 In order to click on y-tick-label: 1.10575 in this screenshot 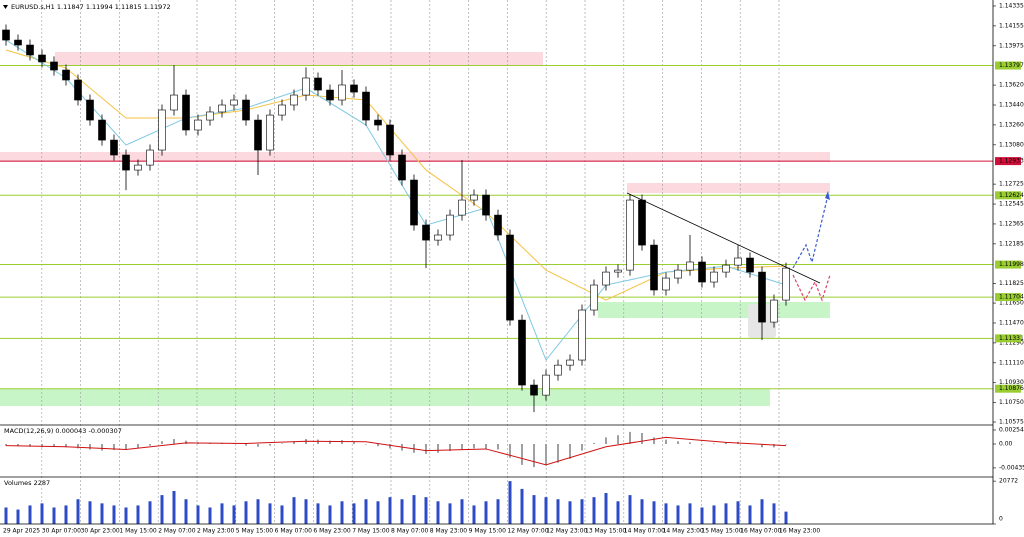, I will do `click(1011, 422)`.